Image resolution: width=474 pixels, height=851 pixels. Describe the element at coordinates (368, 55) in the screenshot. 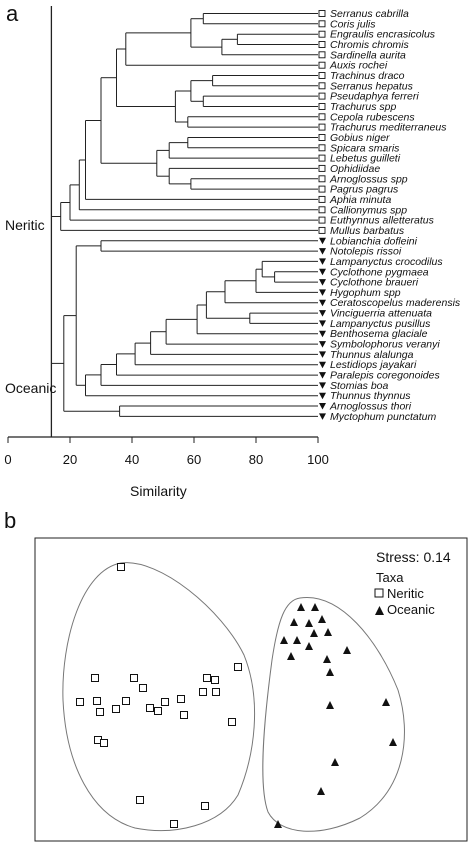

I see `taxon-label: Sardinella aurita` at that location.